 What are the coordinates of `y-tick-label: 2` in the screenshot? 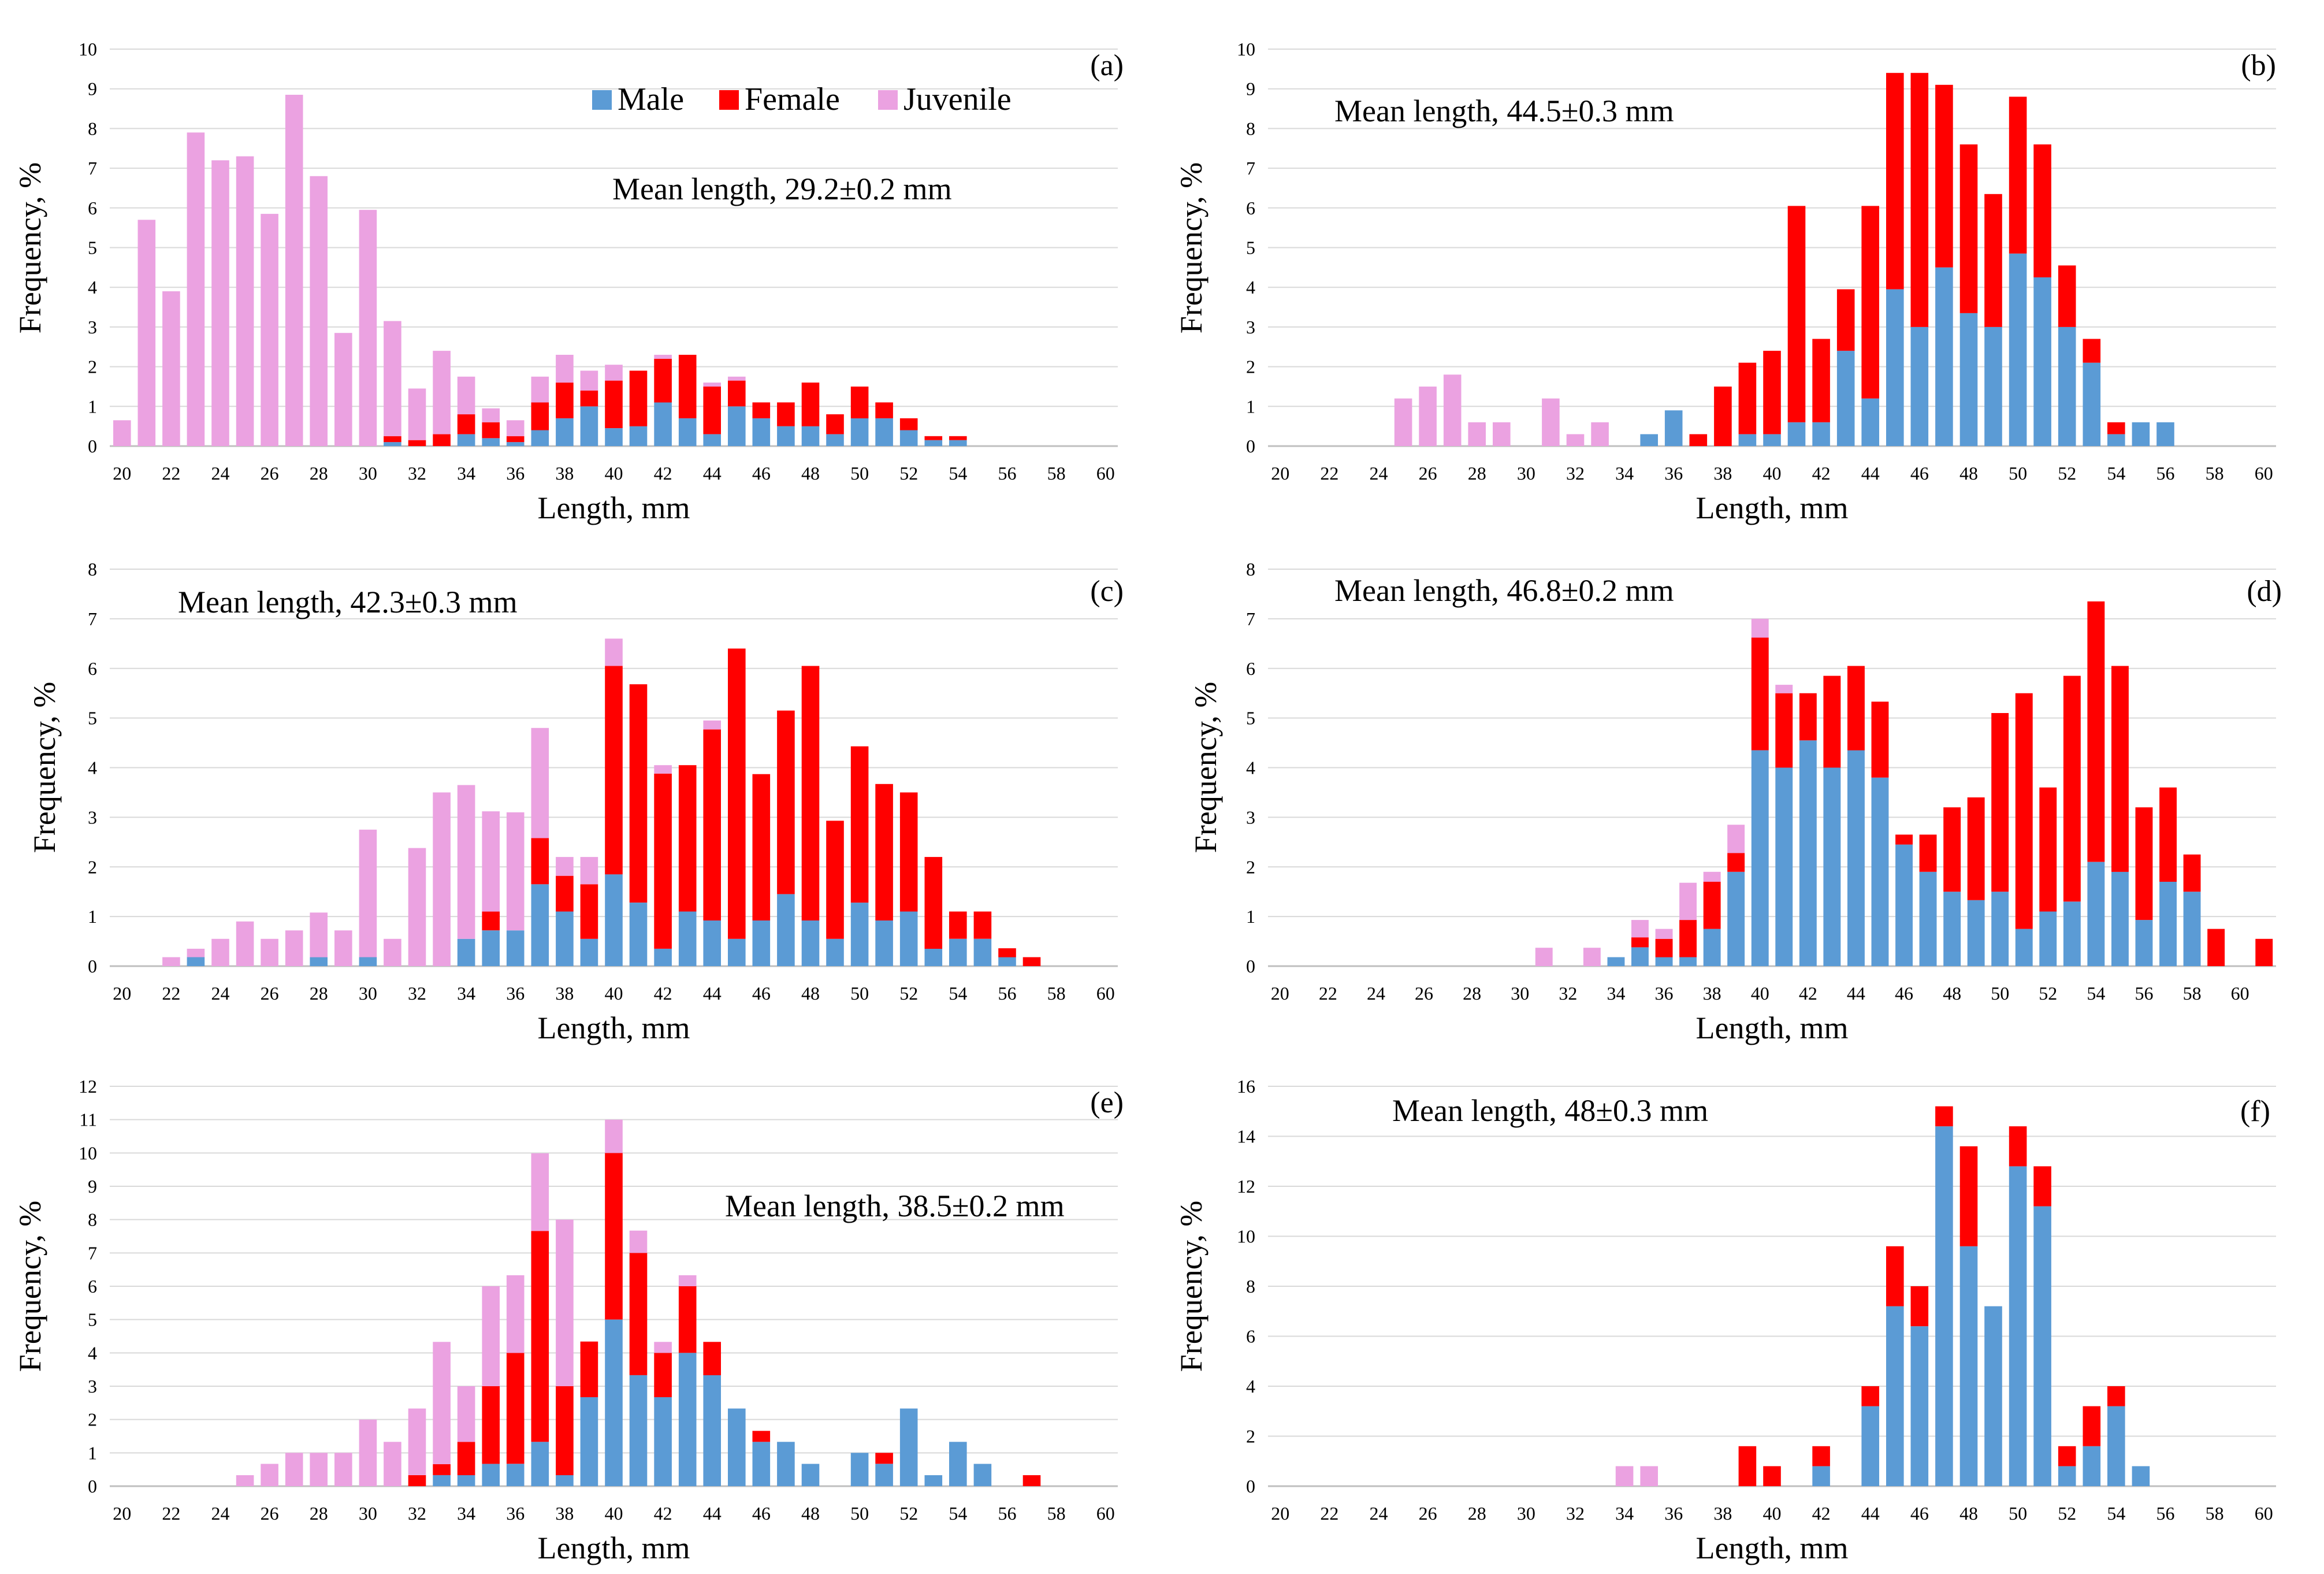 It's located at (92, 367).